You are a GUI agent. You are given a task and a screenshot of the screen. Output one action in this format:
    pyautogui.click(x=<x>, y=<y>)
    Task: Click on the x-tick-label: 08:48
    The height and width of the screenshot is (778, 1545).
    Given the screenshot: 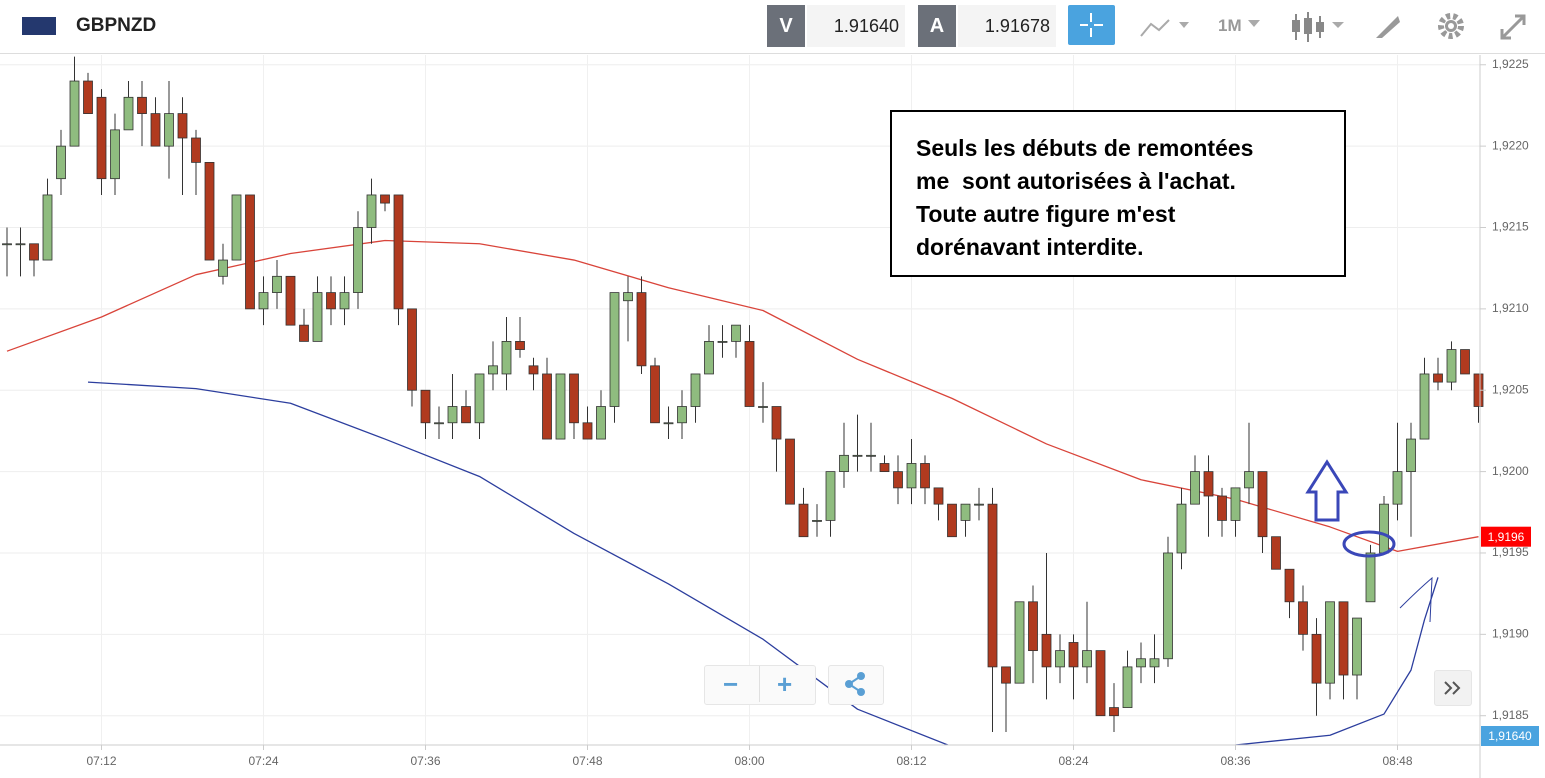 What is the action you would take?
    pyautogui.click(x=1397, y=761)
    